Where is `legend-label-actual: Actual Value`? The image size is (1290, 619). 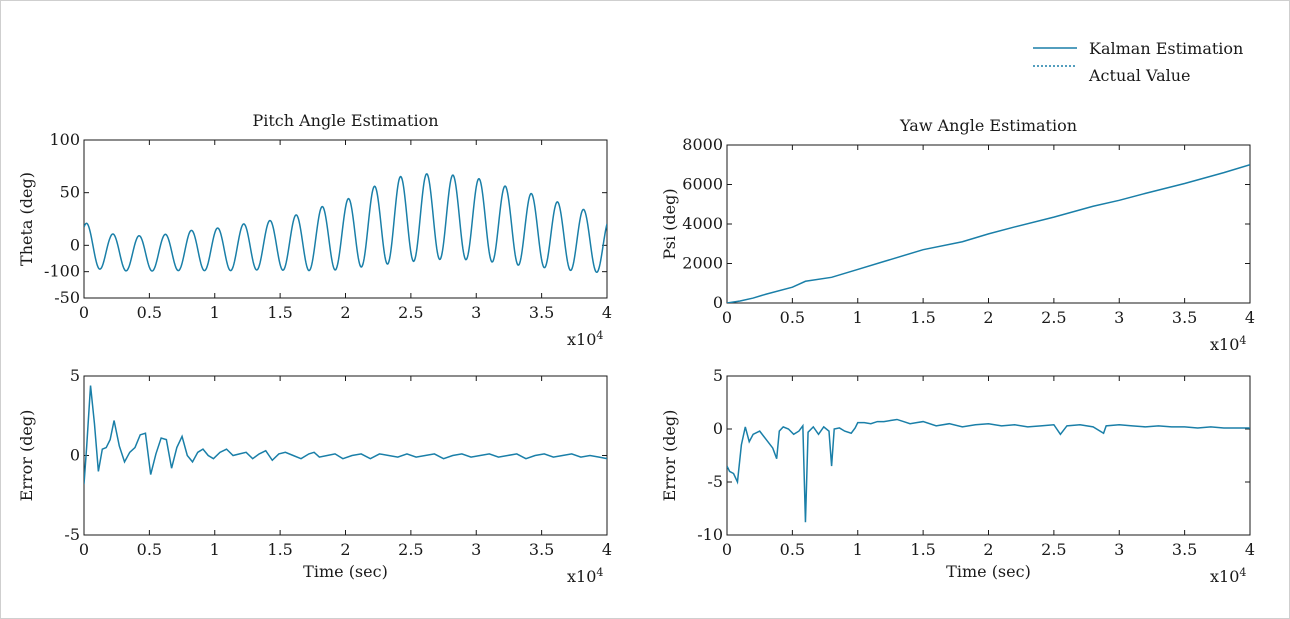
legend-label-actual: Actual Value is located at coordinates (1139, 75).